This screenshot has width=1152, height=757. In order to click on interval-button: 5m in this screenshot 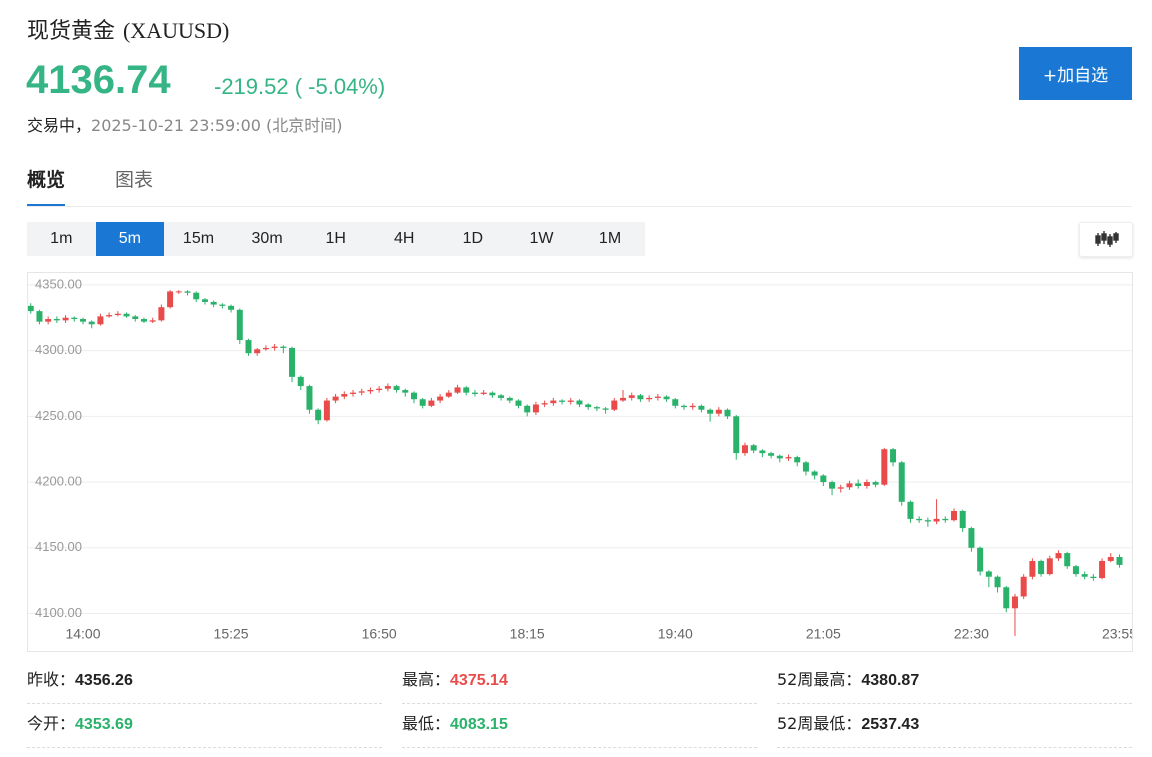, I will do `click(130, 239)`.